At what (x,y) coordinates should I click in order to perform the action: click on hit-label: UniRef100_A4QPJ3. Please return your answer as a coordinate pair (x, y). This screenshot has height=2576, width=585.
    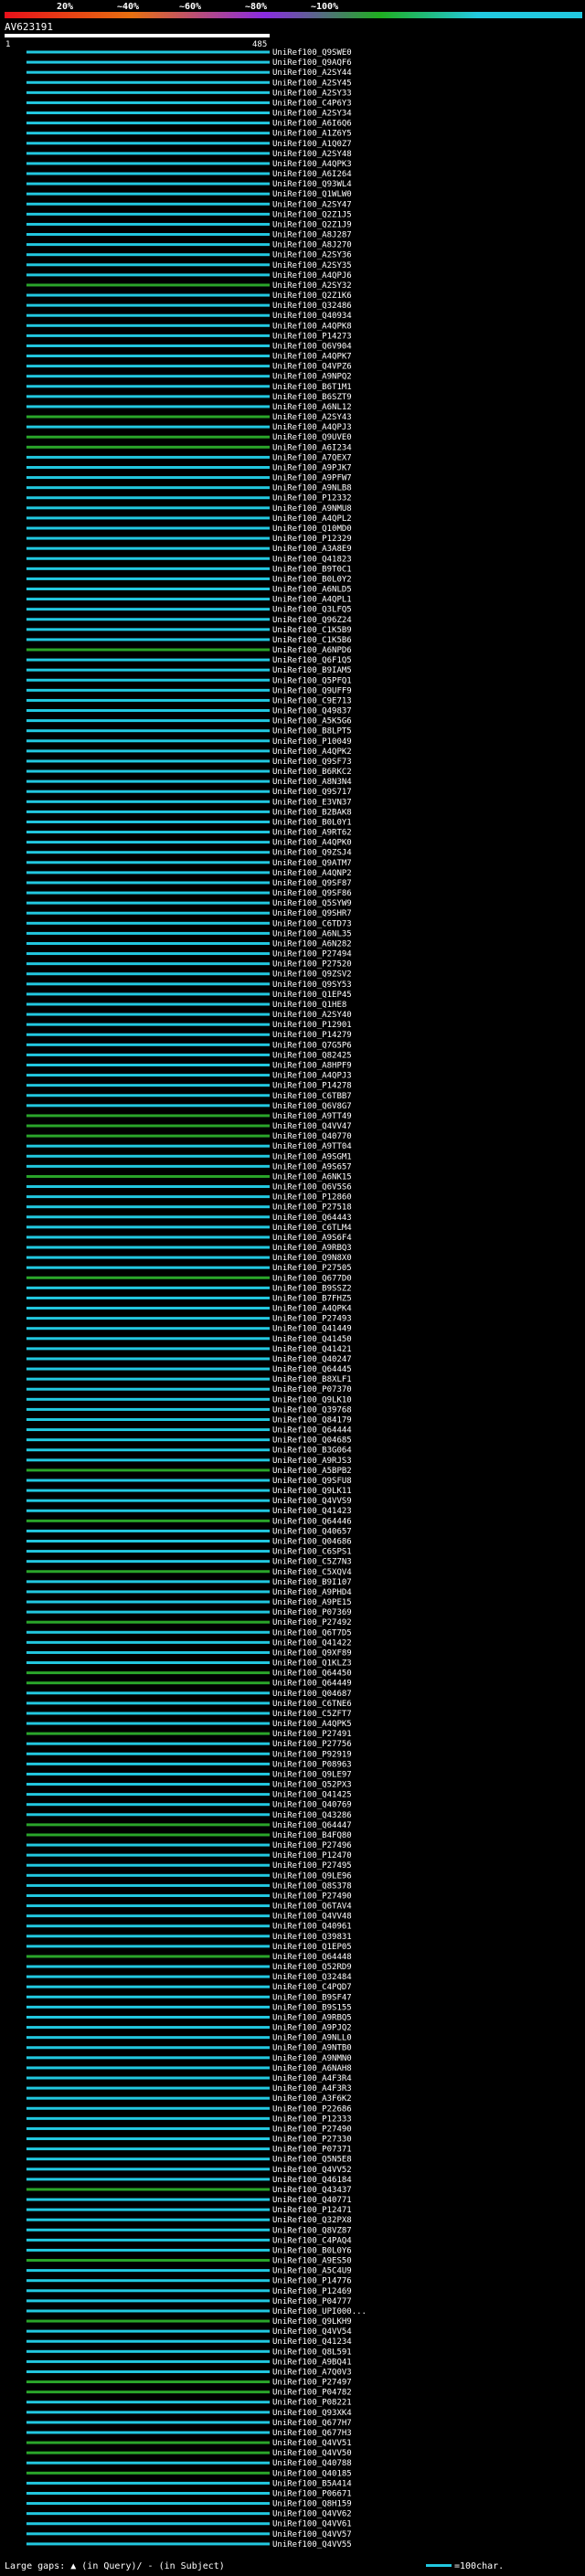
    Looking at the image, I should click on (312, 427).